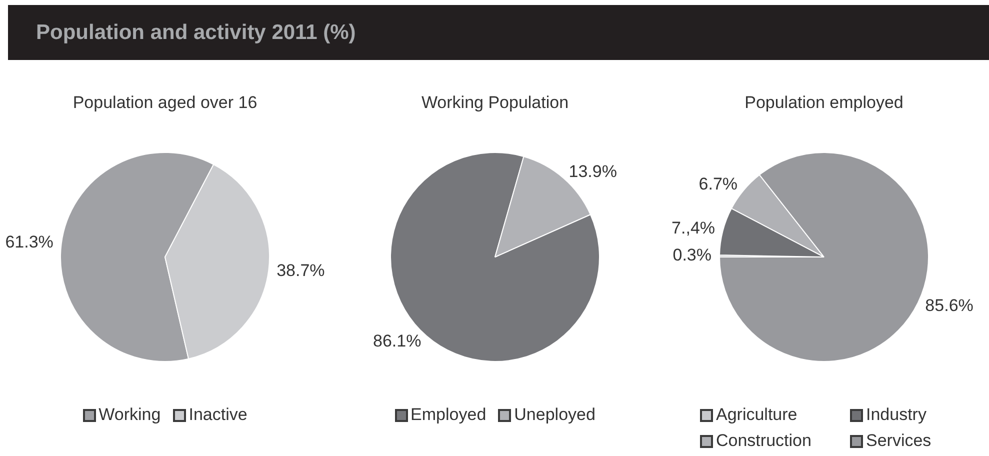 Image resolution: width=989 pixels, height=456 pixels. Describe the element at coordinates (764, 441) in the screenshot. I see `legend-label: Construction` at that location.